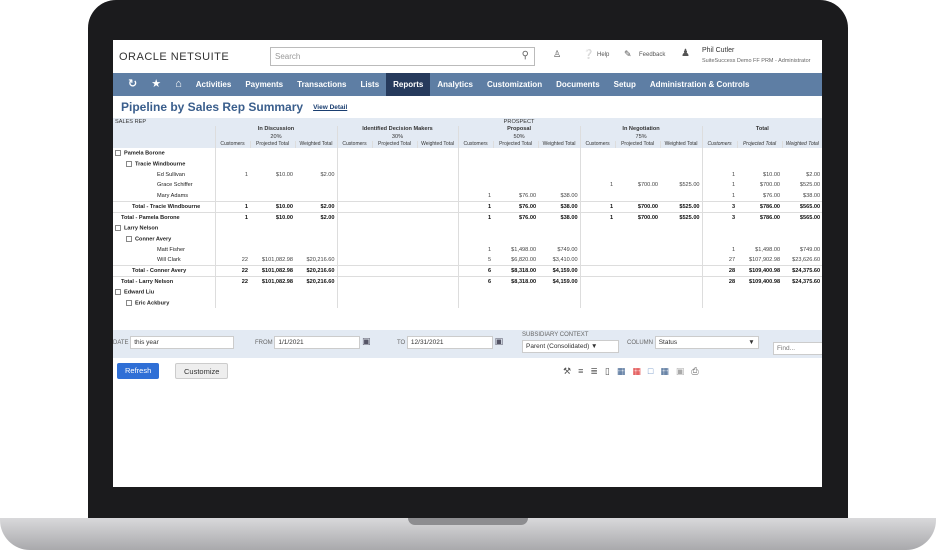 The image size is (936, 550). I want to click on to-input: 12/31/2021, so click(449, 342).